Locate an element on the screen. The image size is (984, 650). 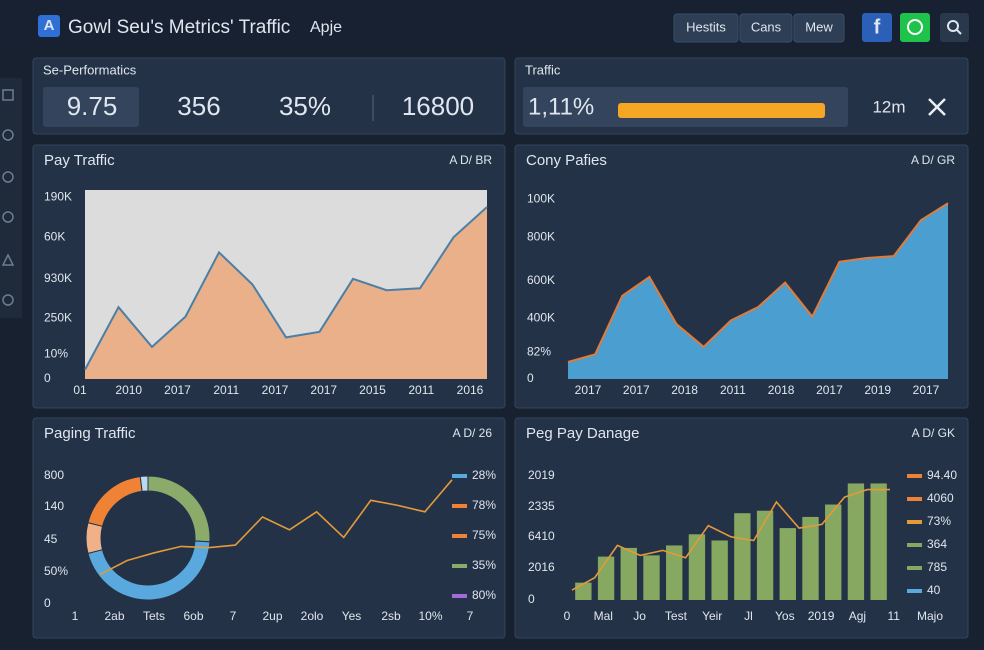
y-tick-label: 2335 is located at coordinates (541, 506).